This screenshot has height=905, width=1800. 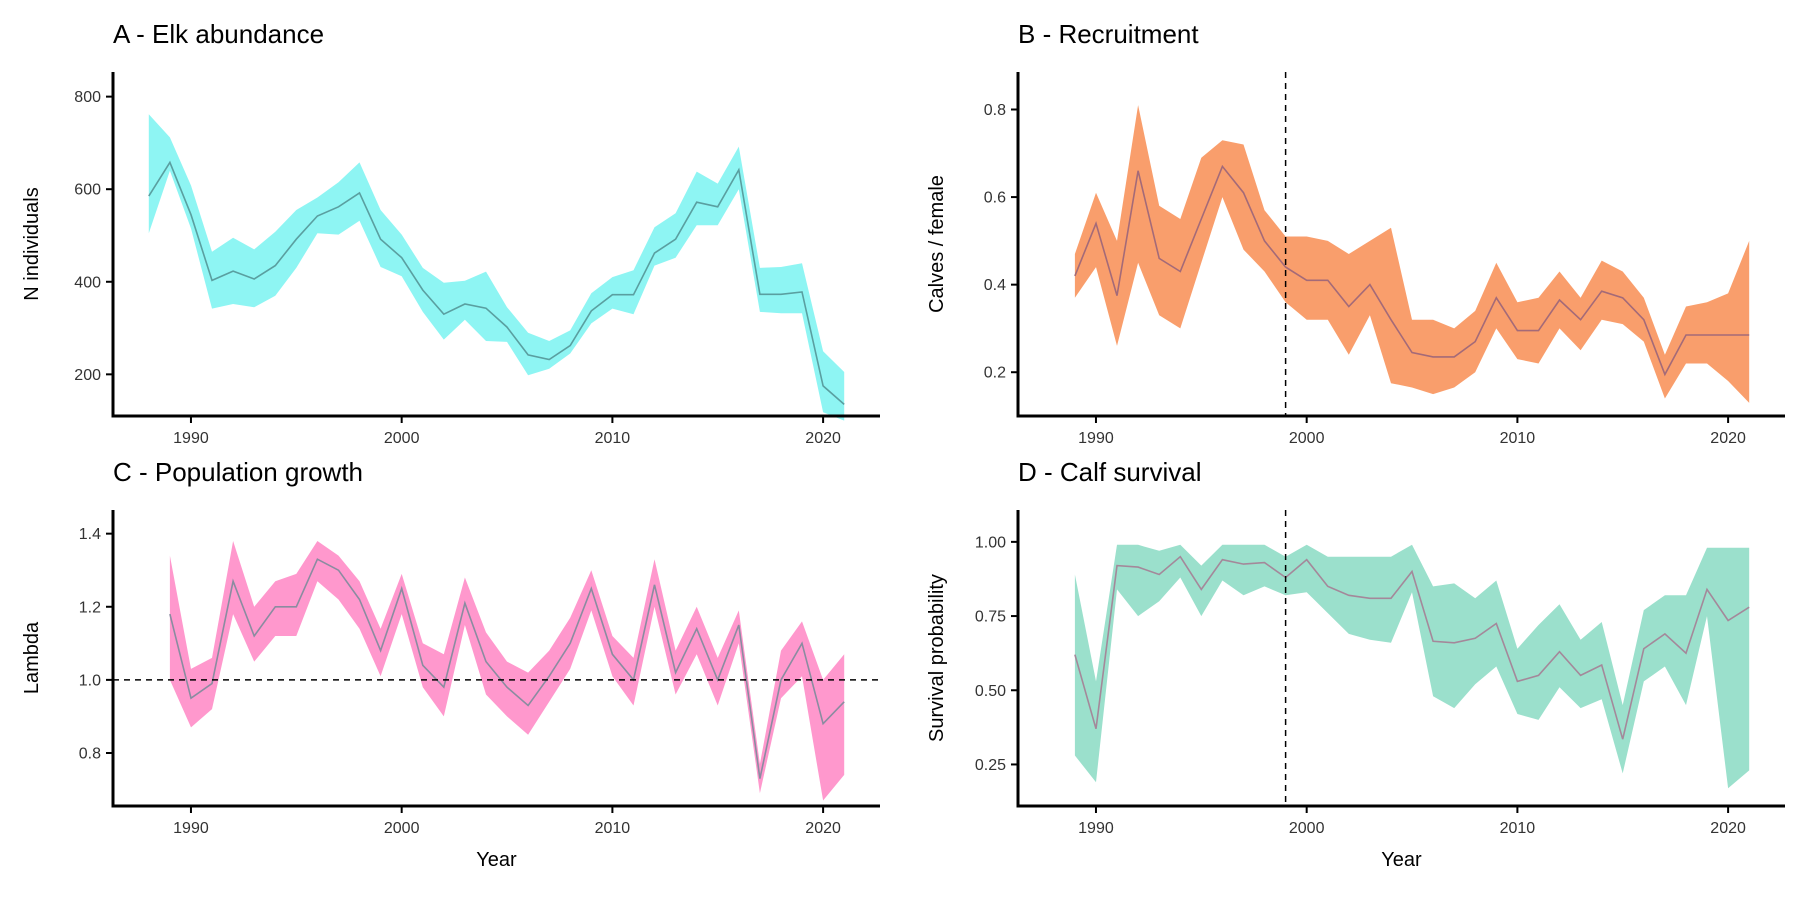 What do you see at coordinates (238, 472) in the screenshot?
I see `panel-c-title: C - Population growth` at bounding box center [238, 472].